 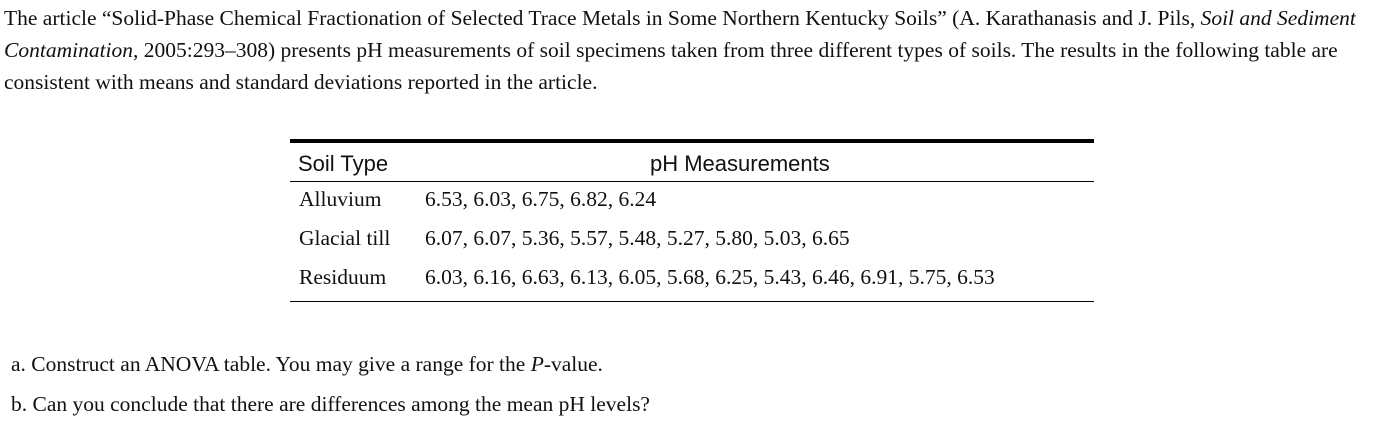 I want to click on soil-type-cell: Glacial till, so click(x=345, y=238).